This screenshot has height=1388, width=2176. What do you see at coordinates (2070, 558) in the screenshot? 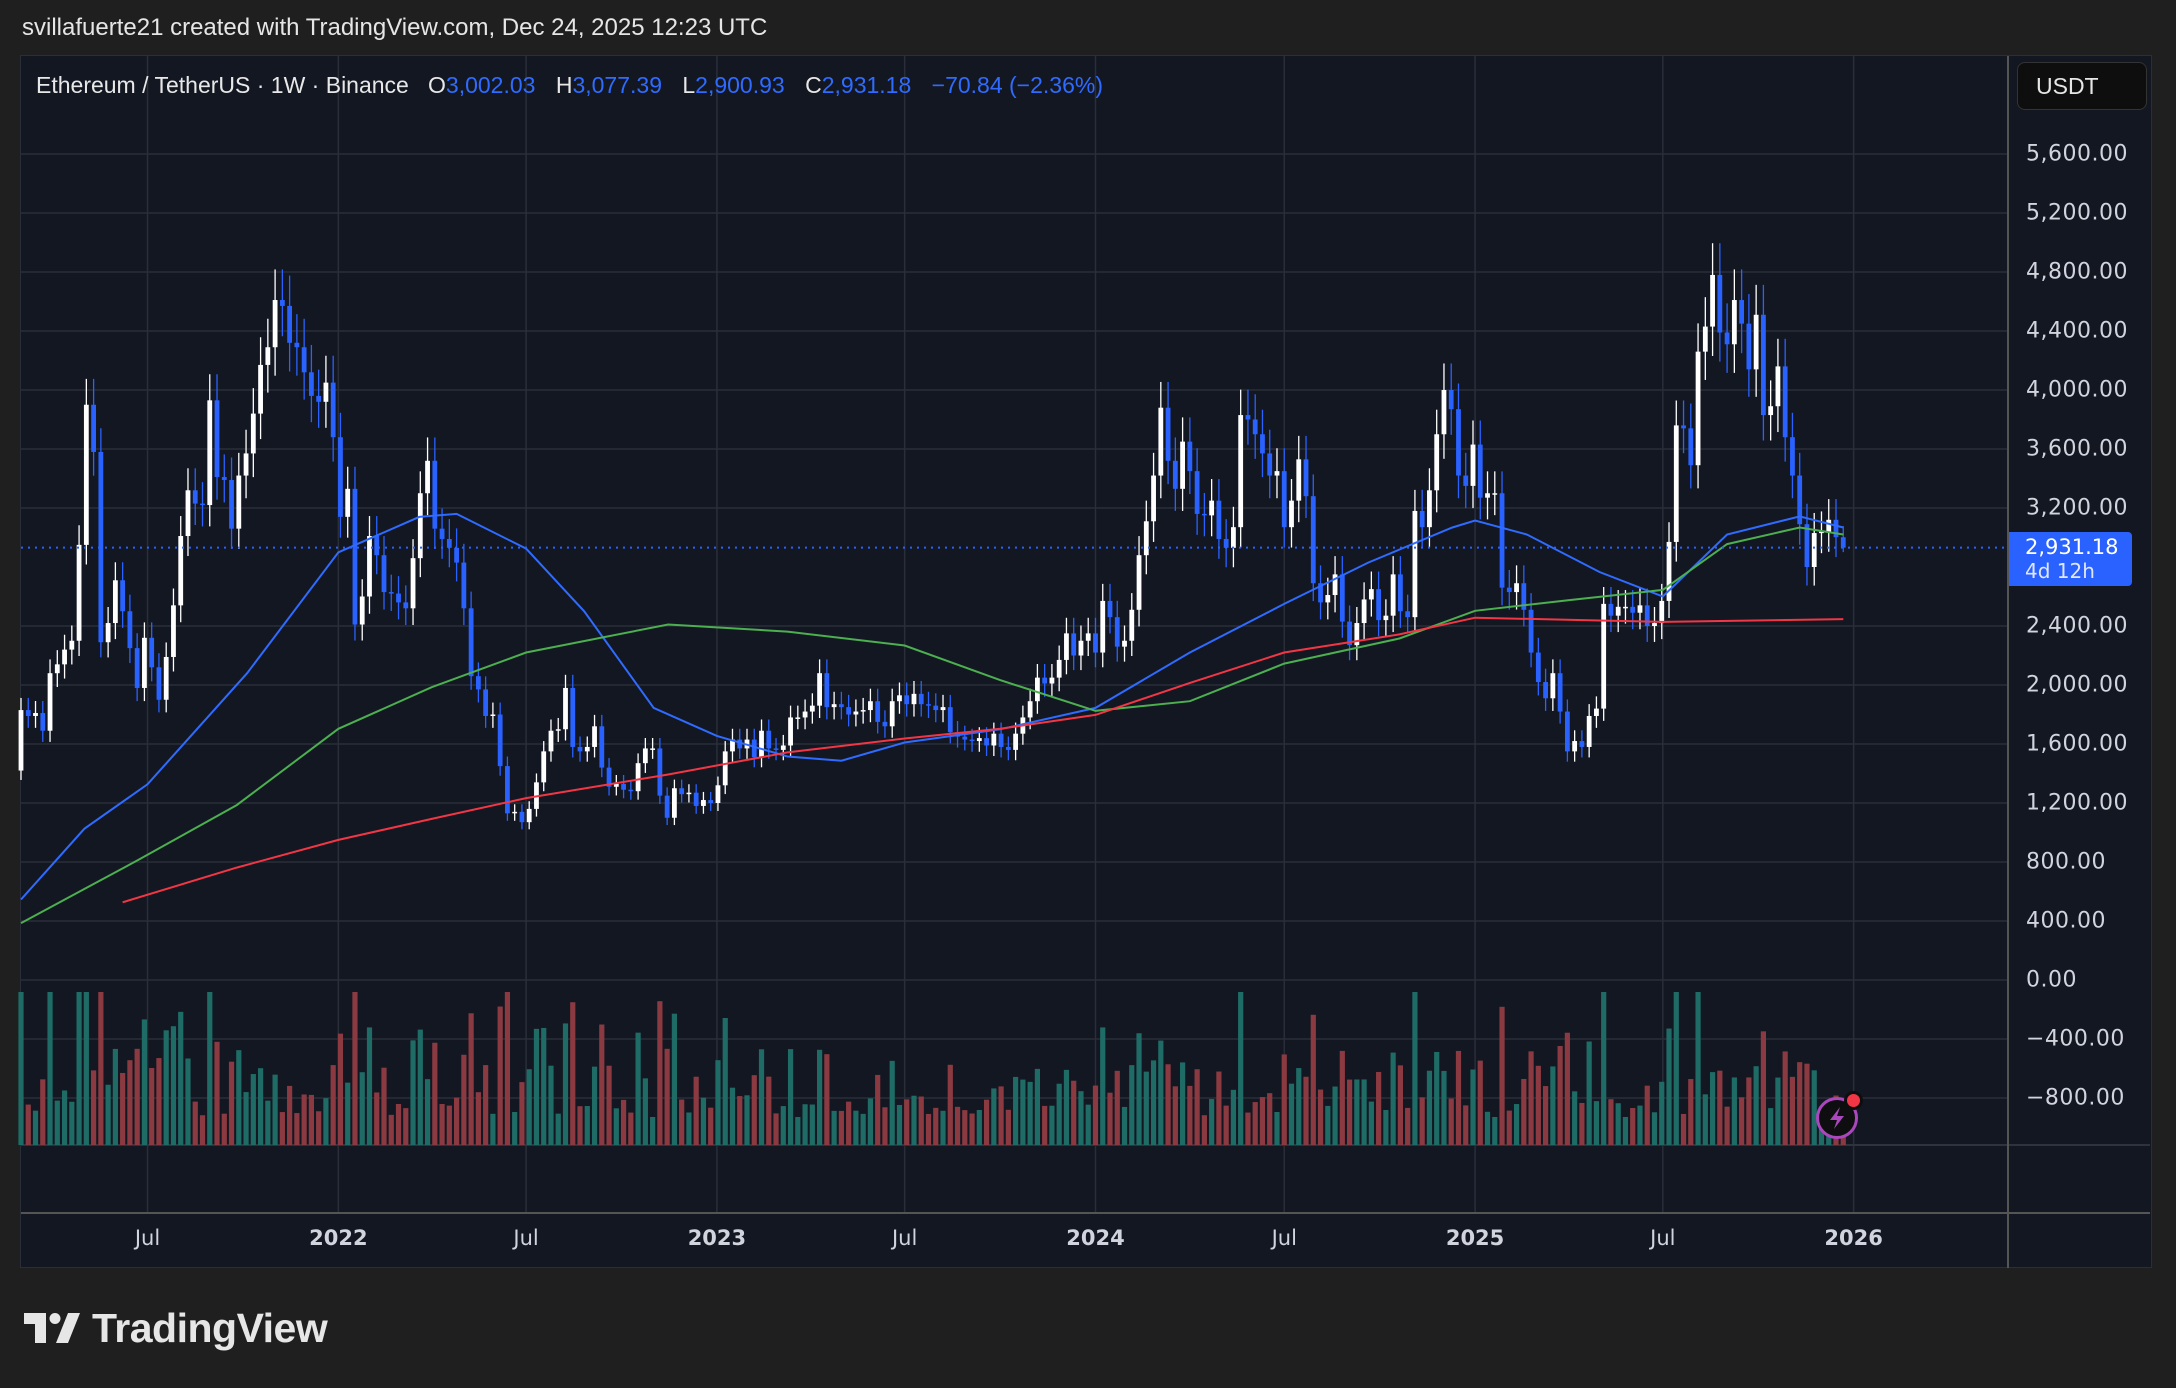
I see `current-price-tag: 2,931.18 4d 12h` at bounding box center [2070, 558].